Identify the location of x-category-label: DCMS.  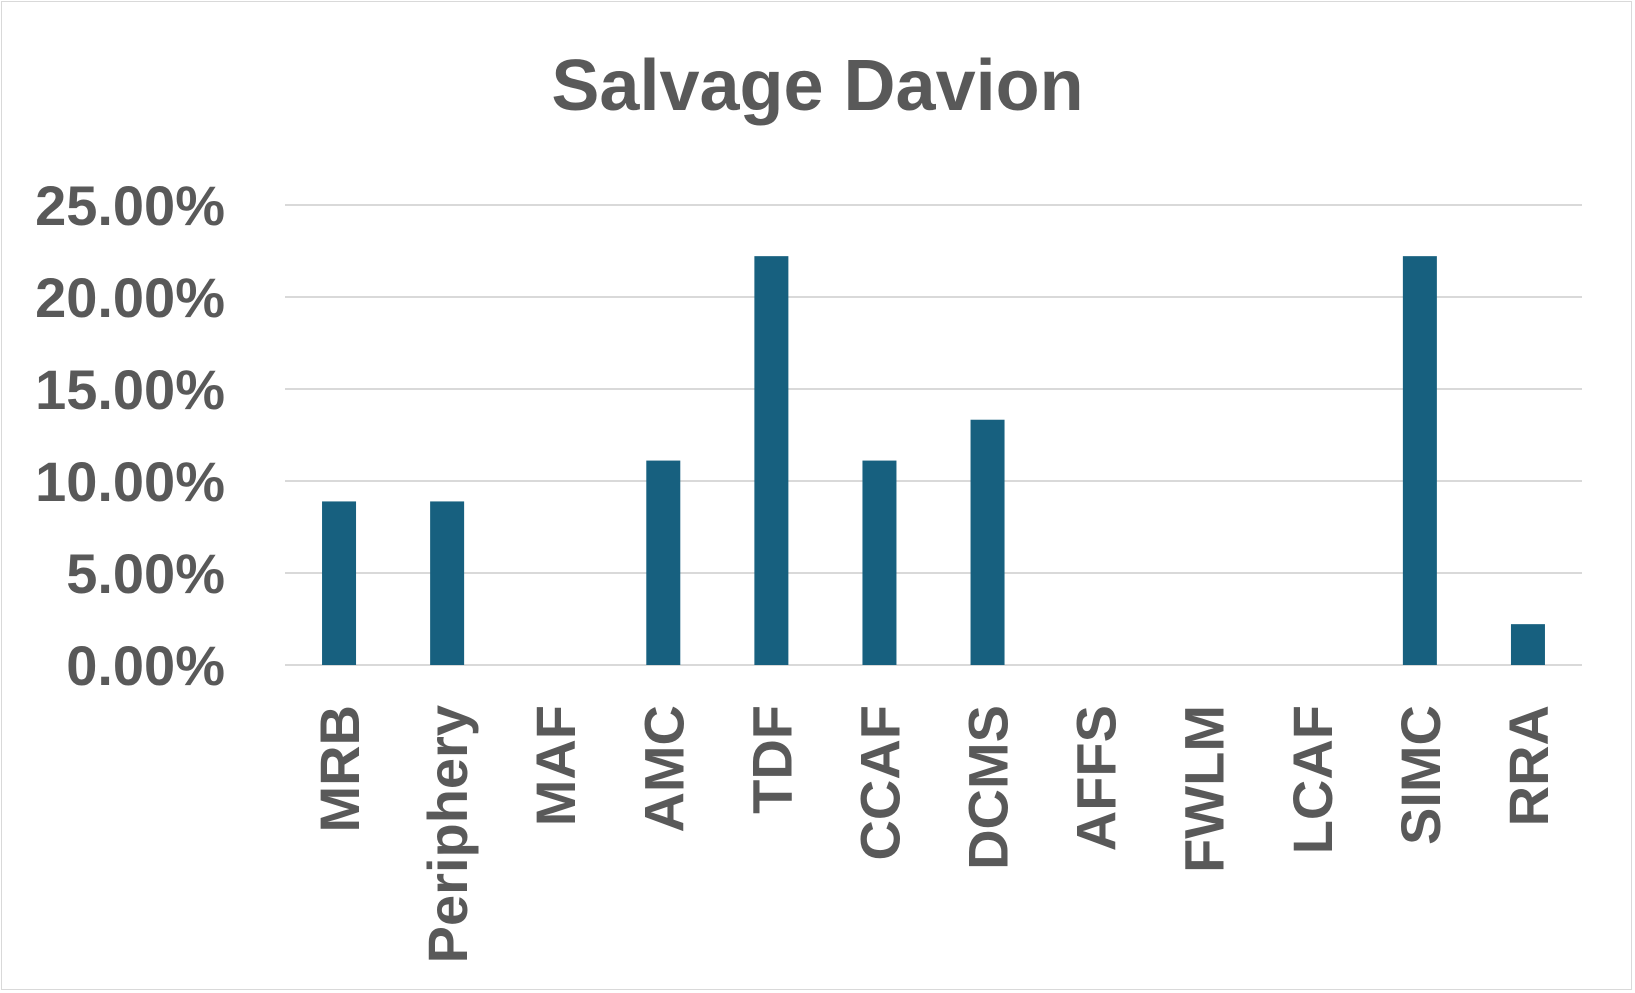
(988, 787).